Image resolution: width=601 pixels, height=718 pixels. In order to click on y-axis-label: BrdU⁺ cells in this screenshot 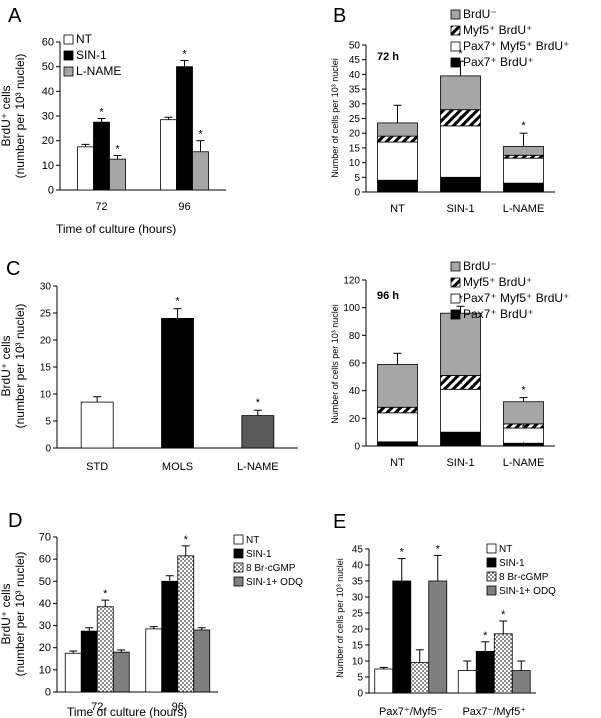, I will do `click(6, 613)`.